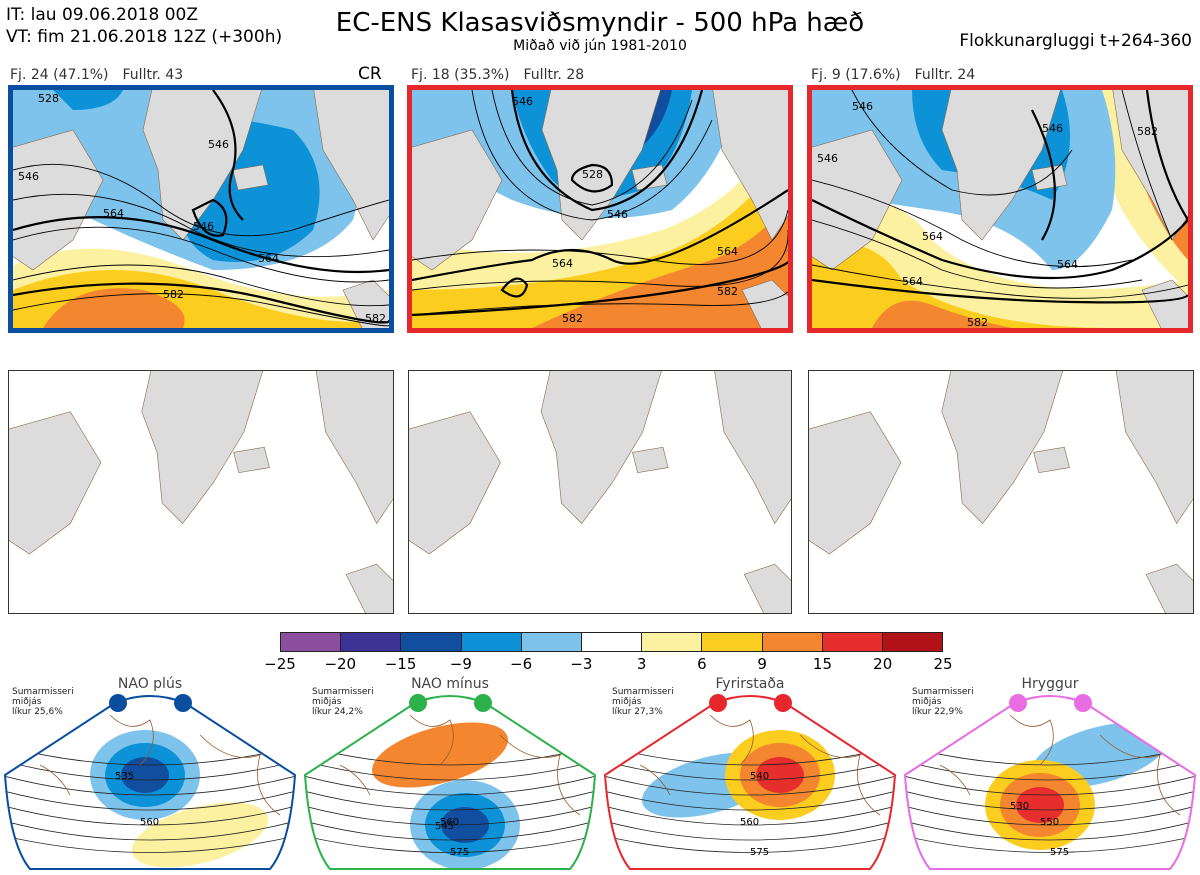 Image resolution: width=1200 pixels, height=875 pixels. What do you see at coordinates (1050, 684) in the screenshot?
I see `regime-name: Hryggur` at bounding box center [1050, 684].